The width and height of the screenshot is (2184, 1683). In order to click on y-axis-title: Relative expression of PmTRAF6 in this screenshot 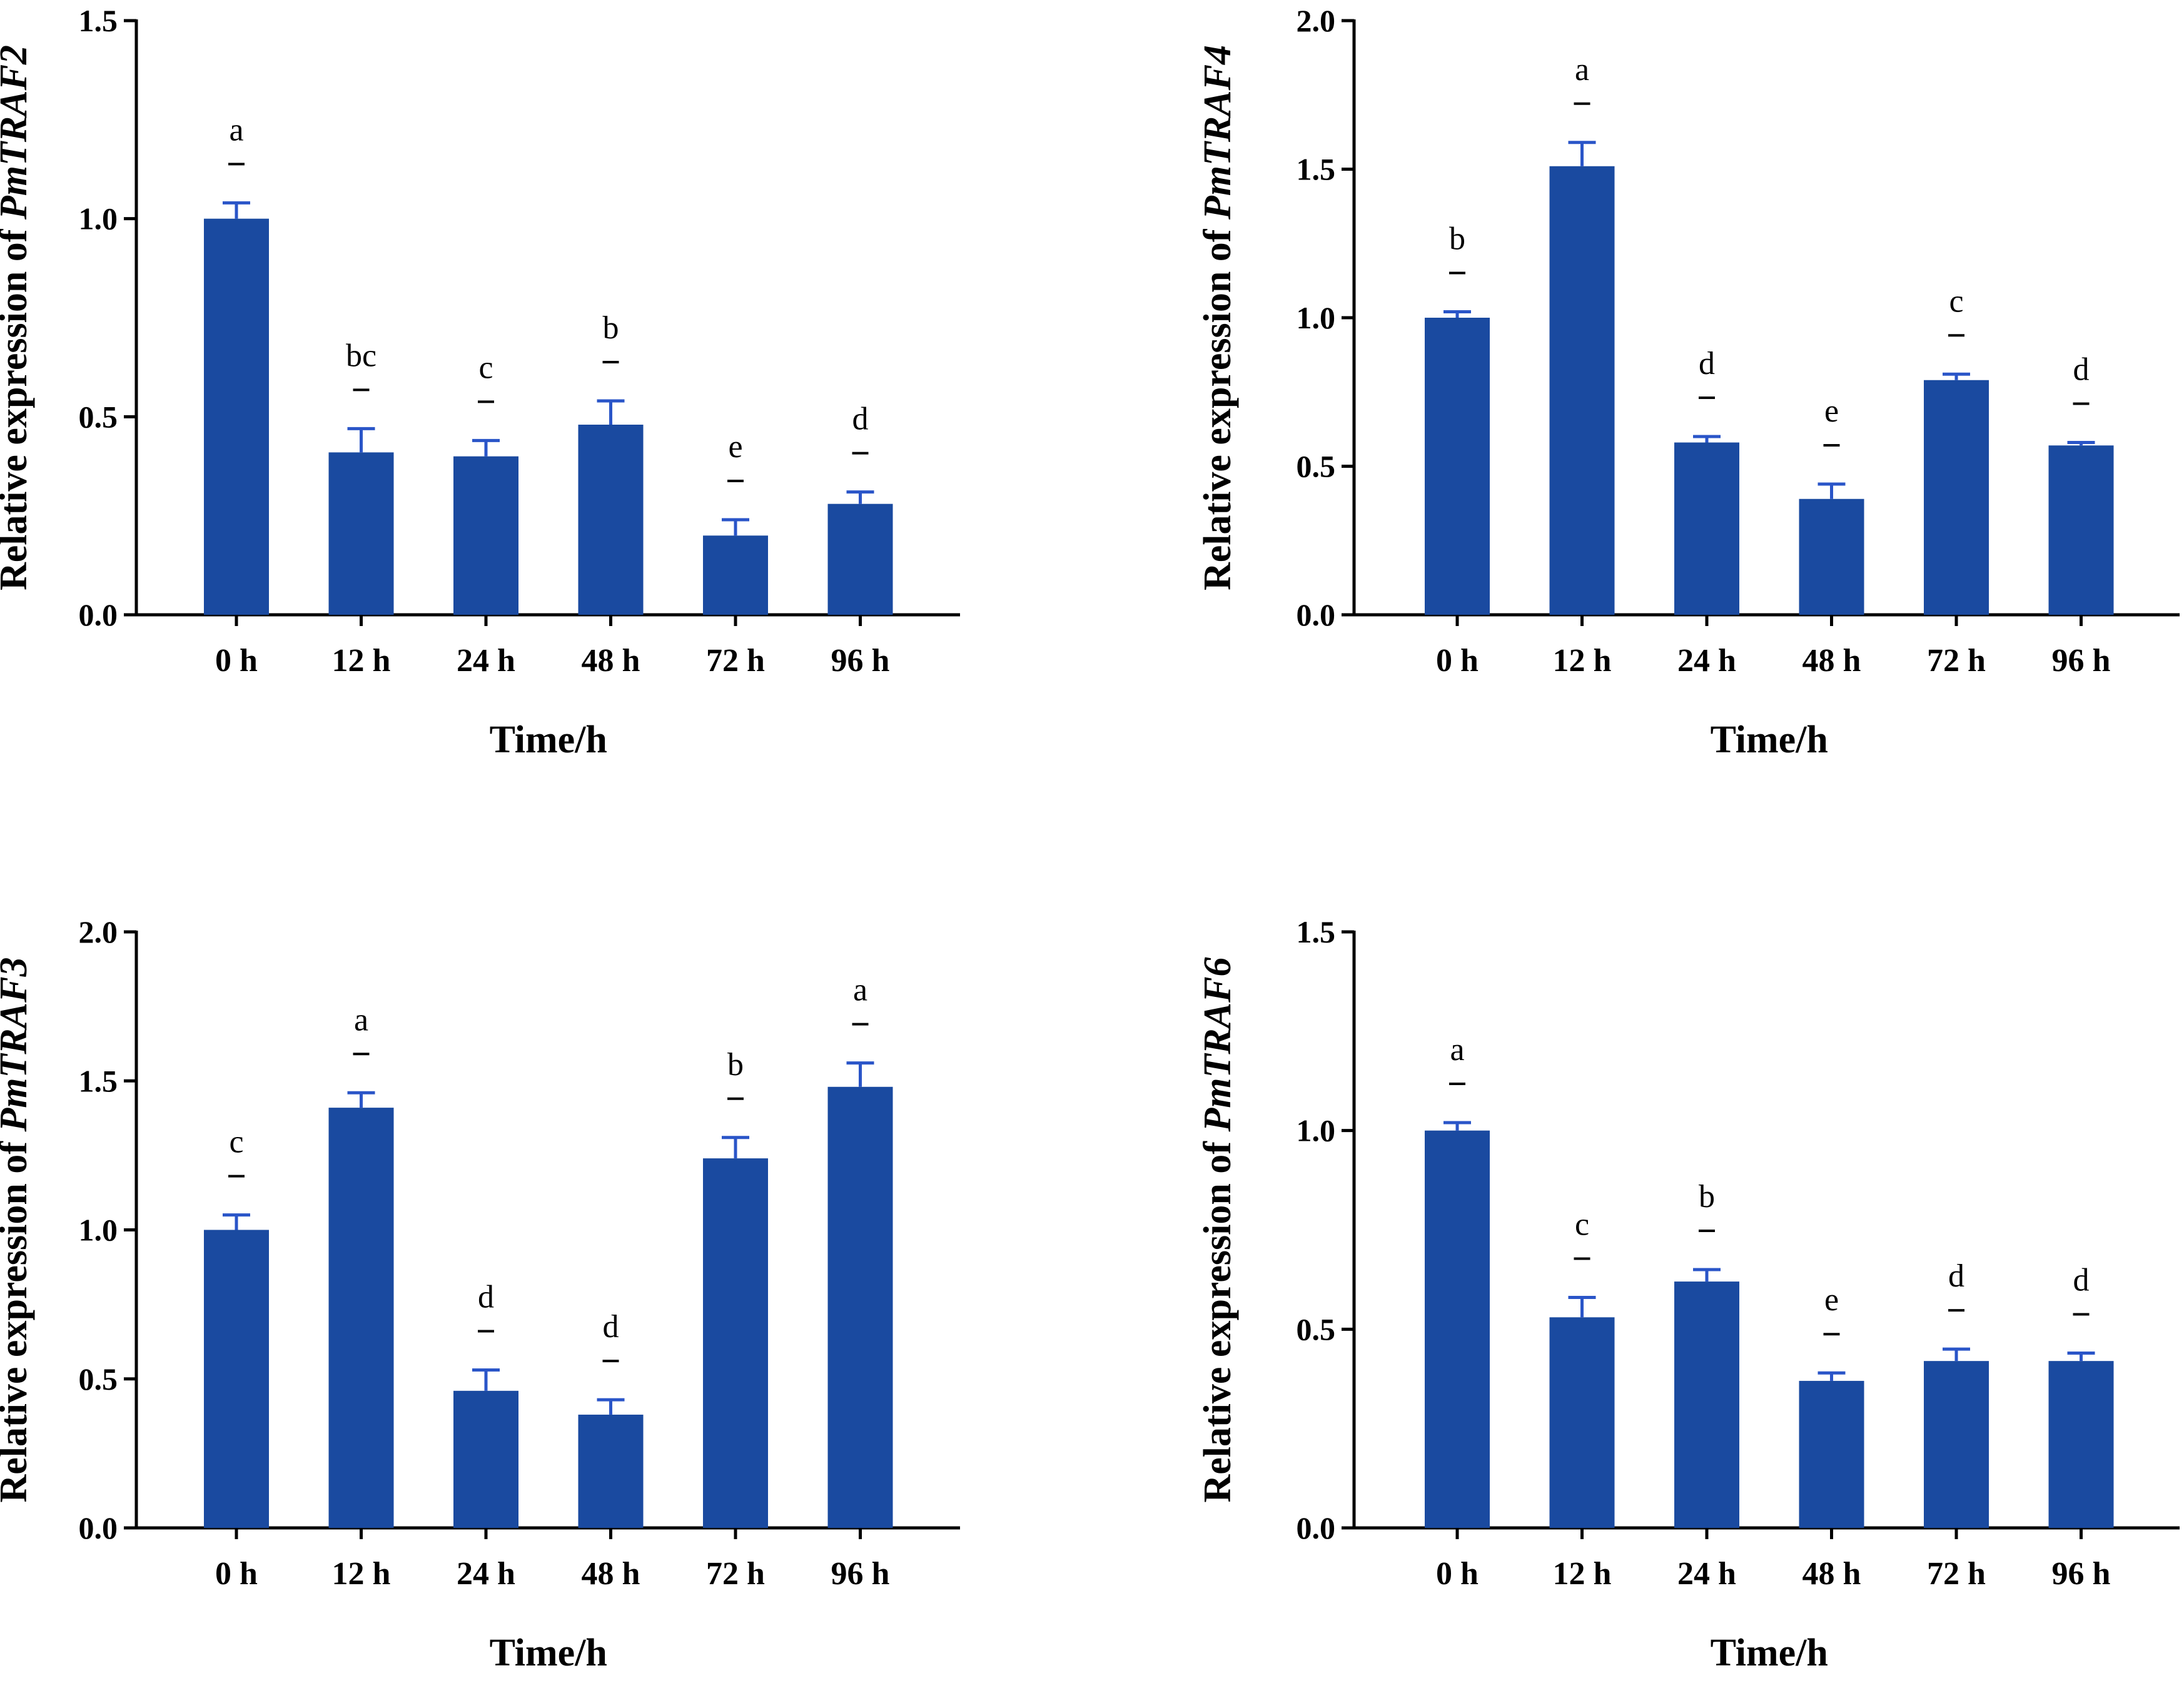, I will do `click(1217, 1230)`.